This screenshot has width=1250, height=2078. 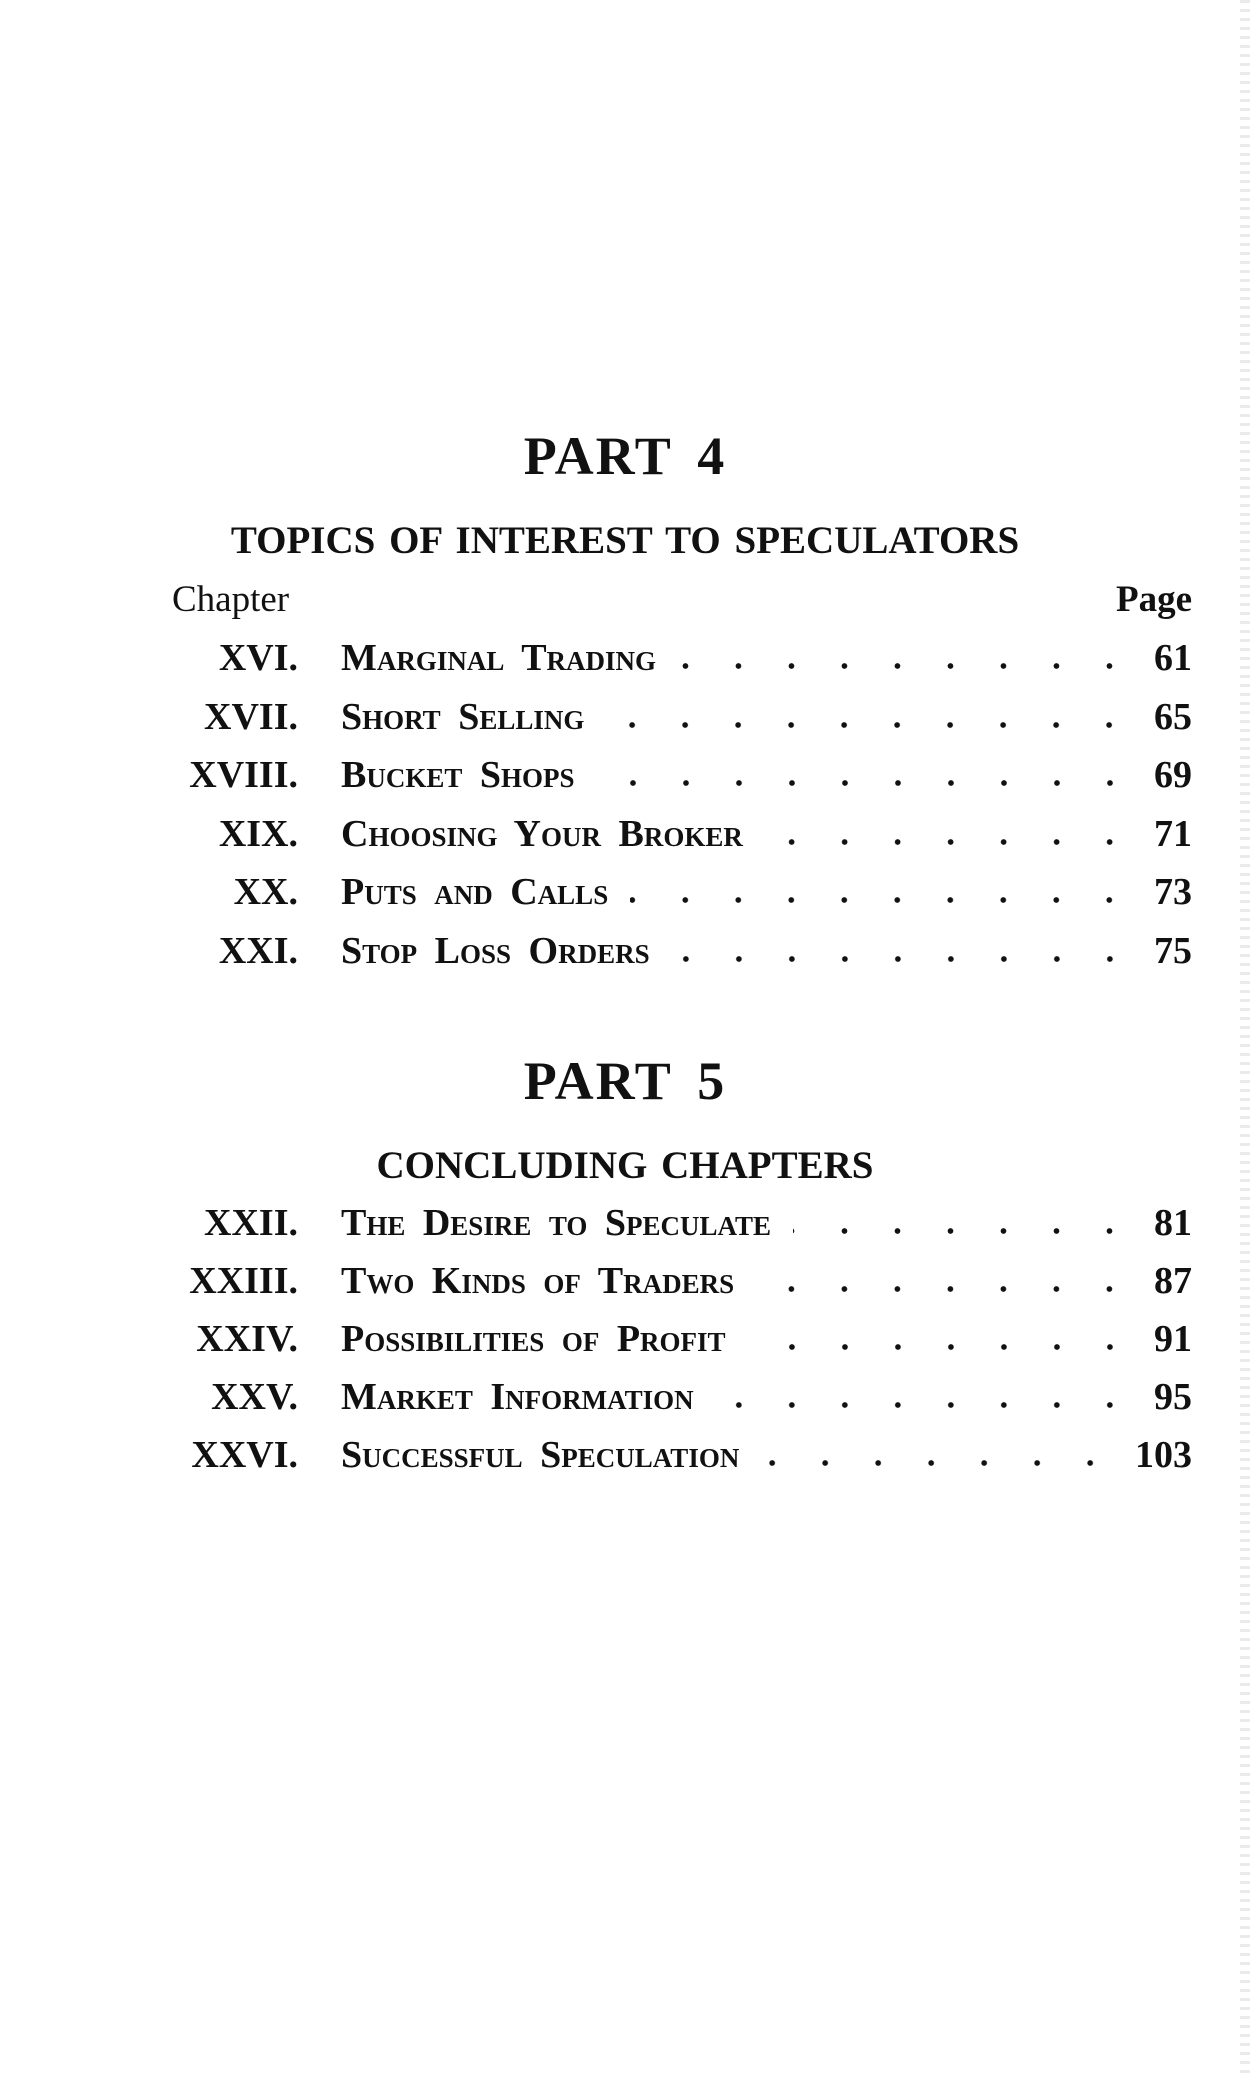 I want to click on column-headers: Chapter Page, so click(x=682, y=599).